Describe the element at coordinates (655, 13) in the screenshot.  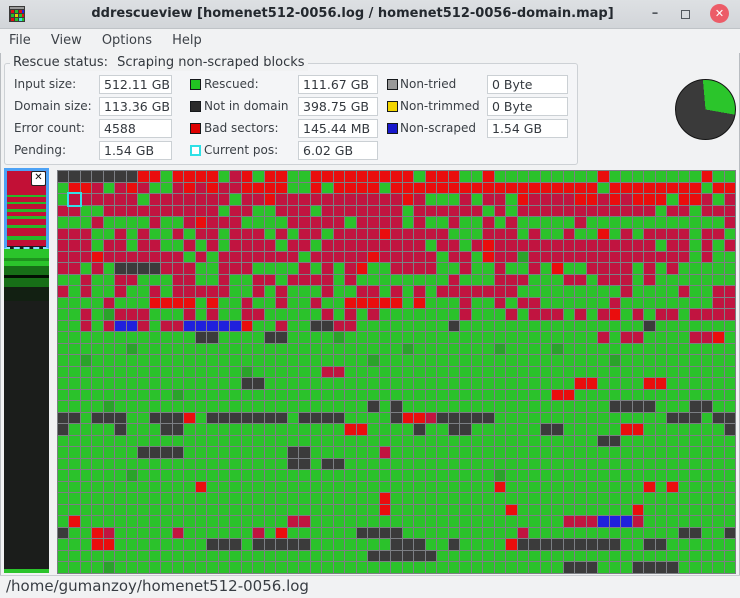
I see `minimize-button: –` at that location.